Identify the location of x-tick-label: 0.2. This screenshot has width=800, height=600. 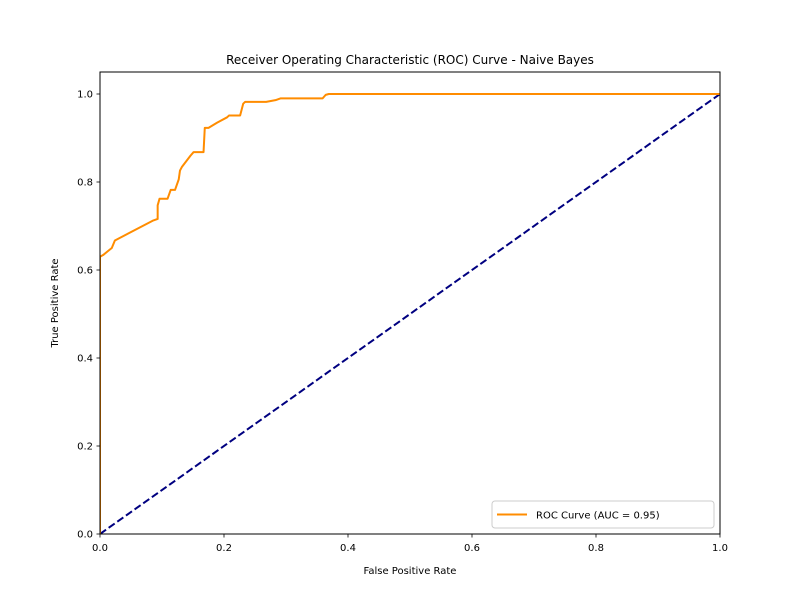
(224, 548).